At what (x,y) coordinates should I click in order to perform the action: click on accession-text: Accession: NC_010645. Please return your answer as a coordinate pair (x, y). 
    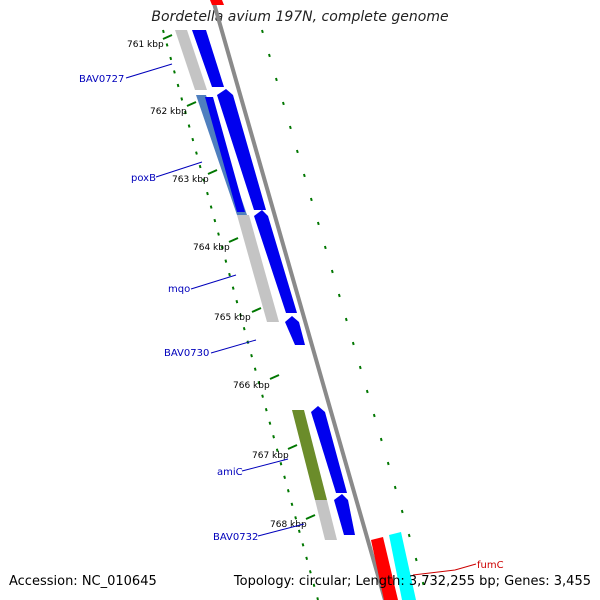
    Looking at the image, I should click on (83, 581).